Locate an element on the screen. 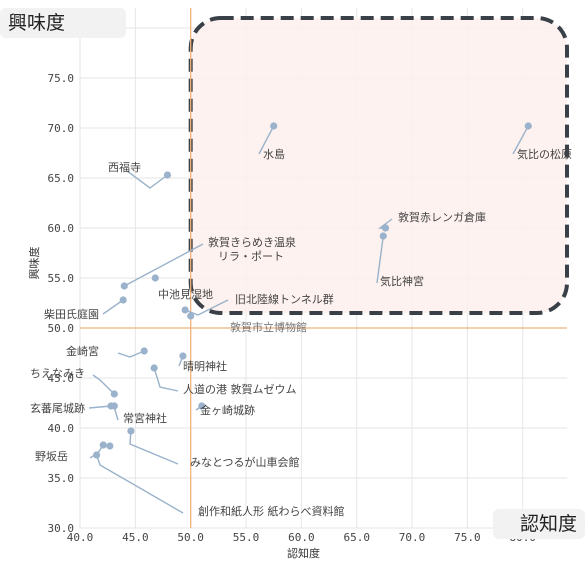 This screenshot has height=563, width=585. y-tick-label: 55.0 is located at coordinates (61, 278).